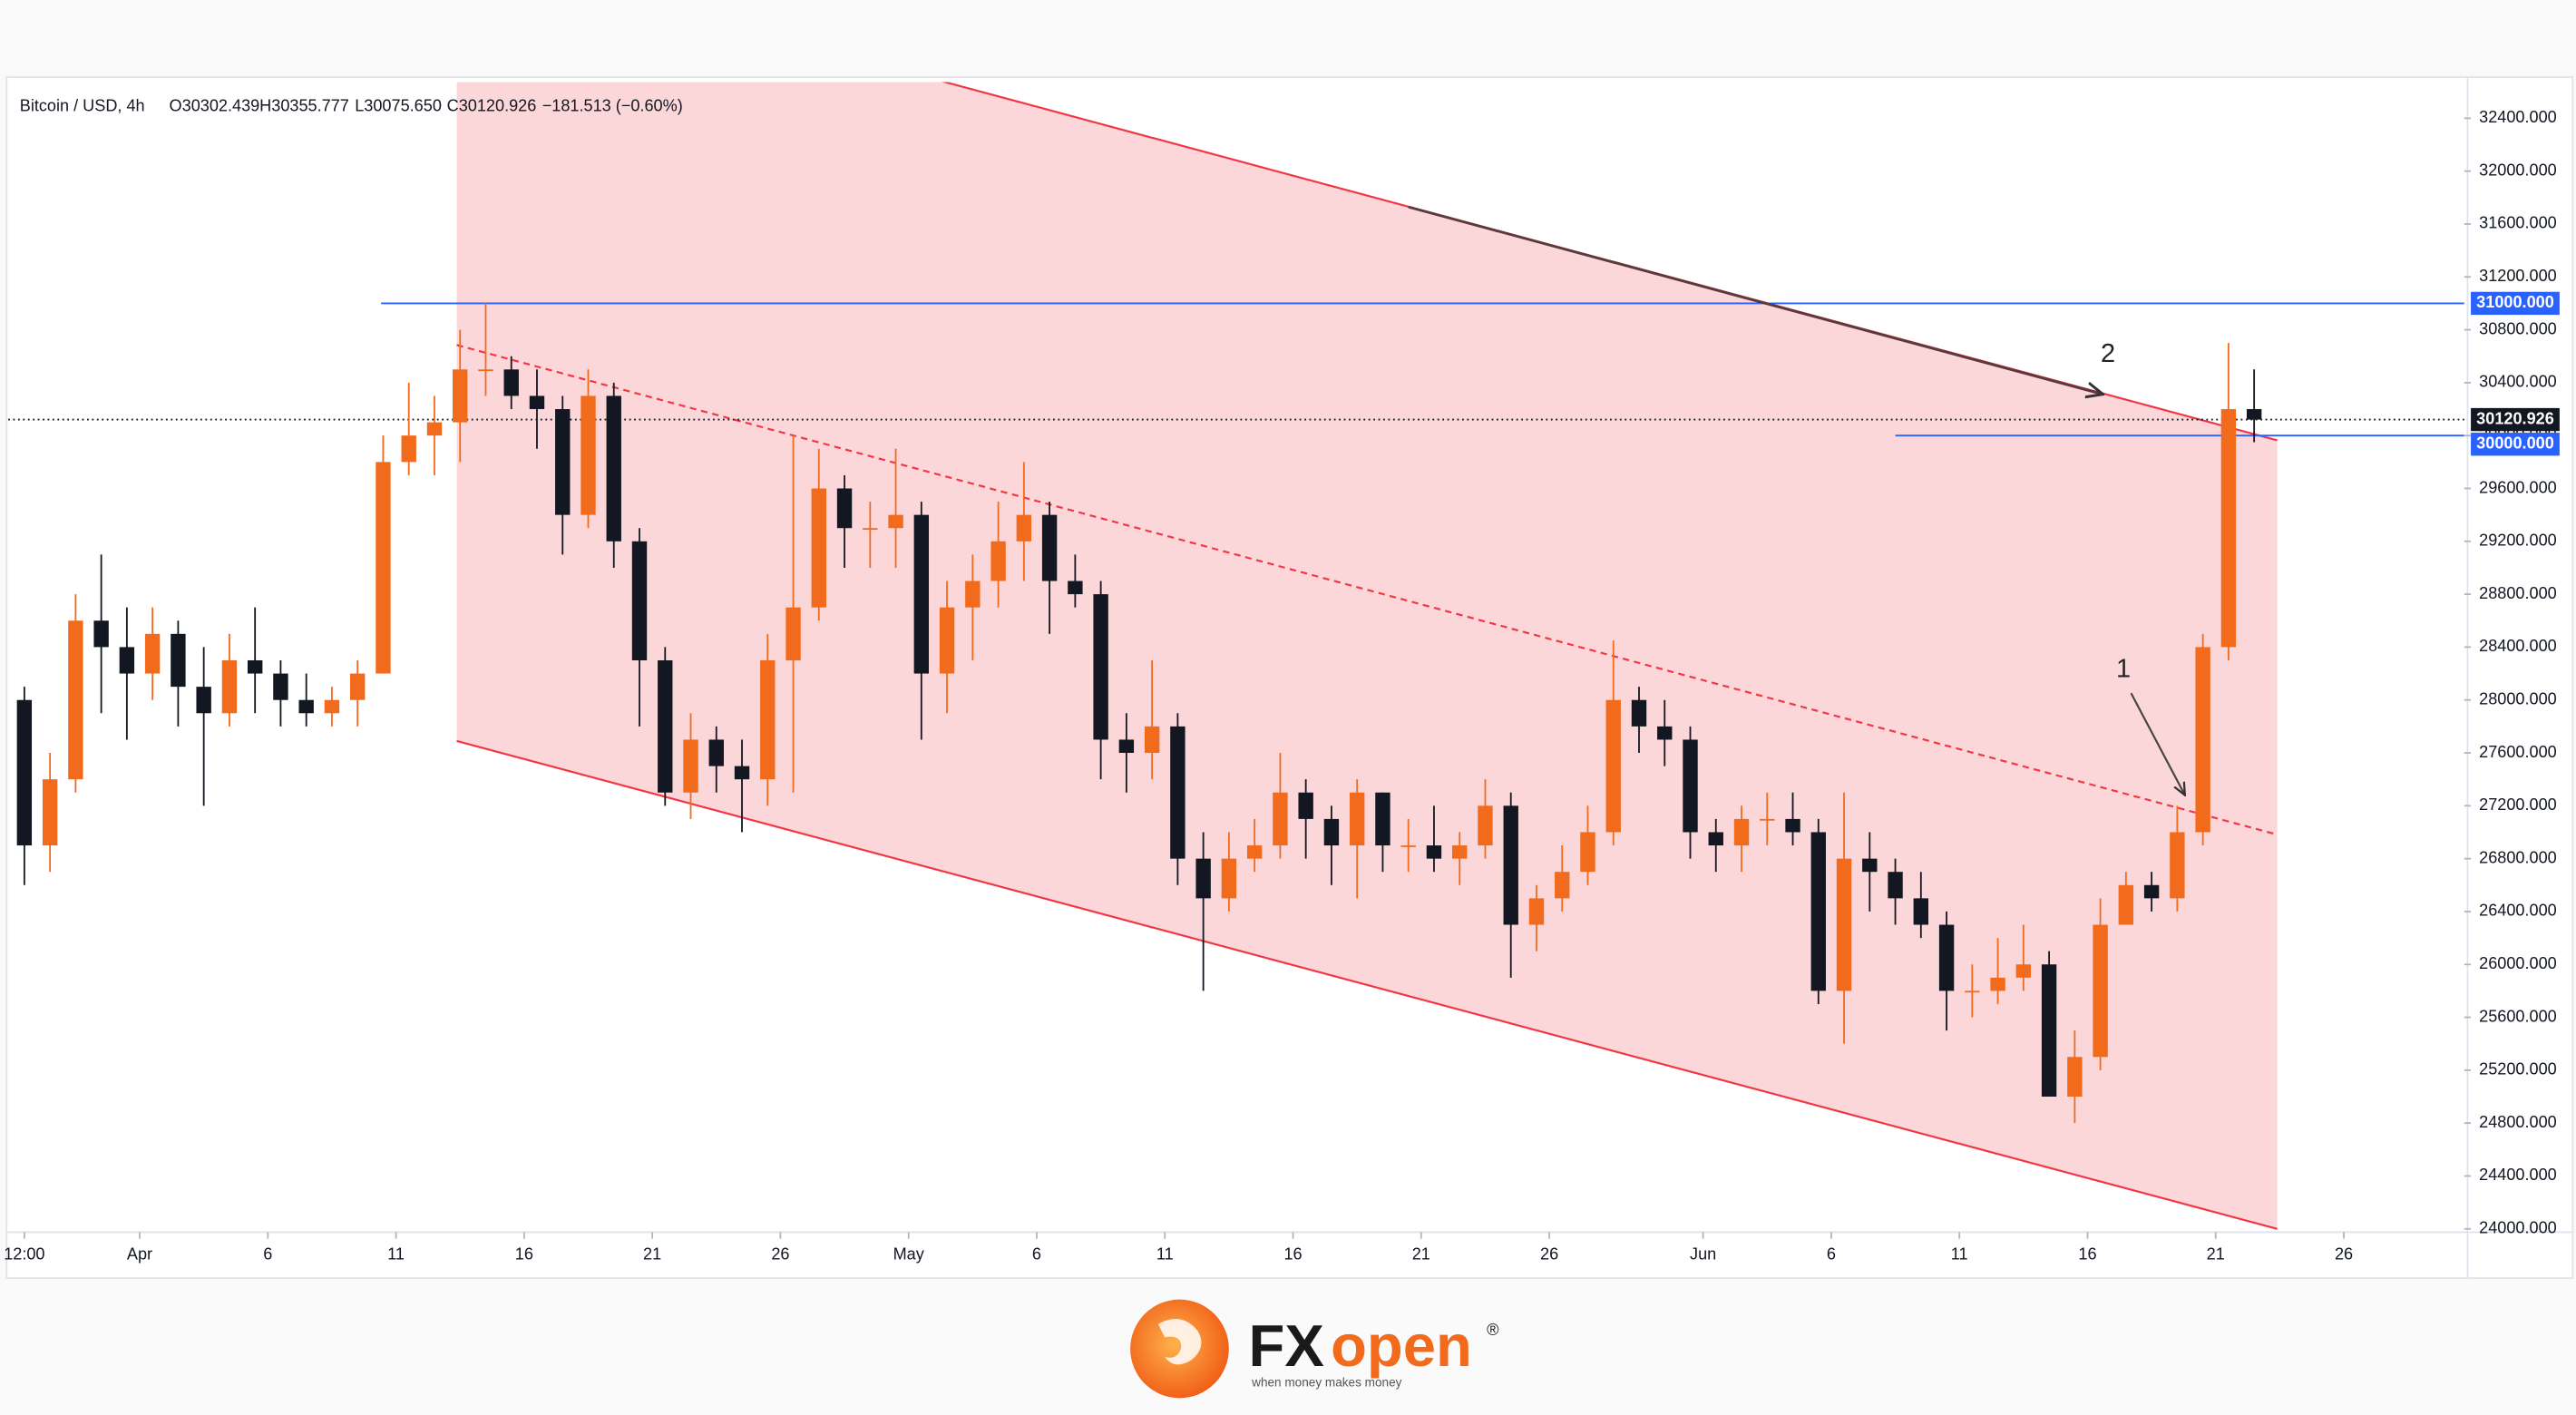 The width and height of the screenshot is (2576, 1415). Describe the element at coordinates (1326, 1383) in the screenshot. I see `tagline: when money makes money` at that location.